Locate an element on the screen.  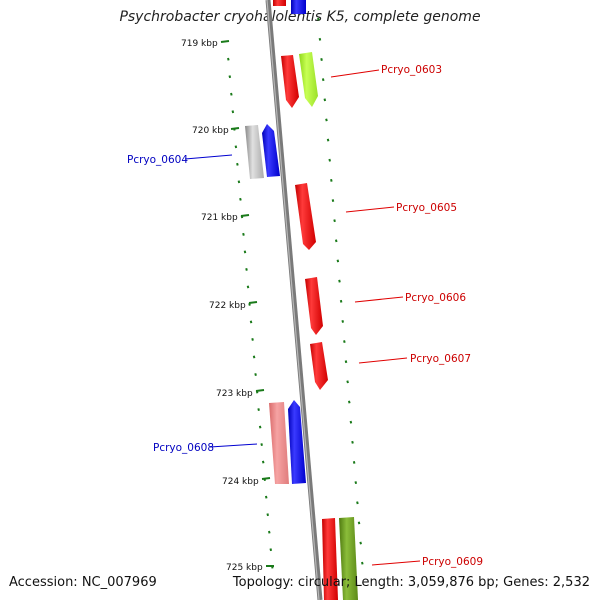
gene-label-pcryo-0609: Pcryo_0609 is located at coordinates (452, 562).